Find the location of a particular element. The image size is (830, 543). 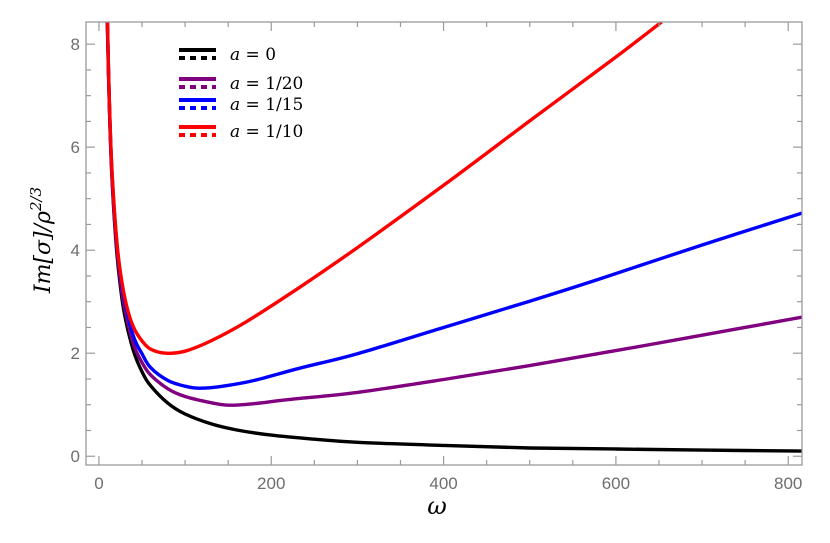

y-axis-title-rho: ρ is located at coordinates (43, 218).